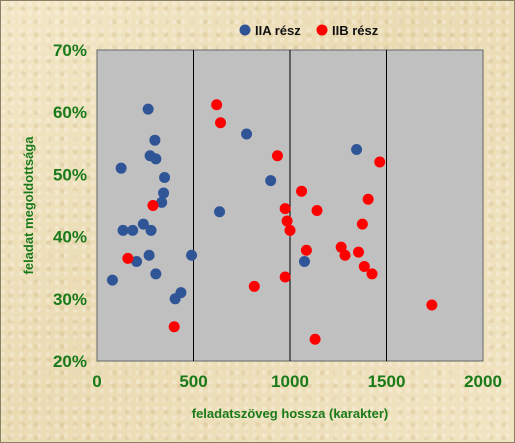  Describe the element at coordinates (70, 174) in the screenshot. I see `y-tick-label: 50%` at that location.